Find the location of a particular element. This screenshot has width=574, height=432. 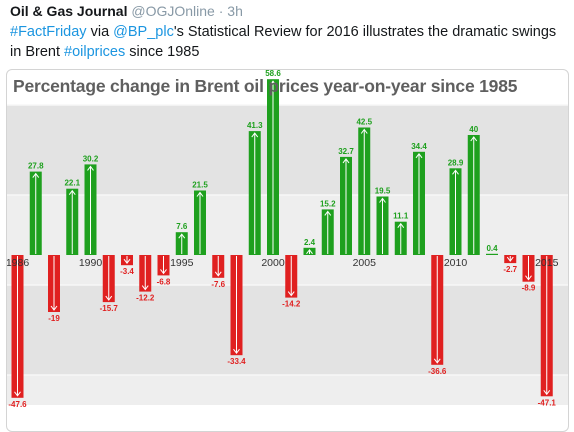

mention-link: @BP_plc is located at coordinates (143, 32).